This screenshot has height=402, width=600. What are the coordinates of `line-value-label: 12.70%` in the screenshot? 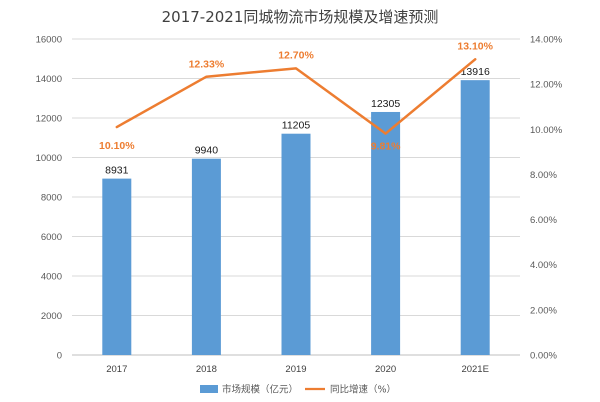 It's located at (296, 55).